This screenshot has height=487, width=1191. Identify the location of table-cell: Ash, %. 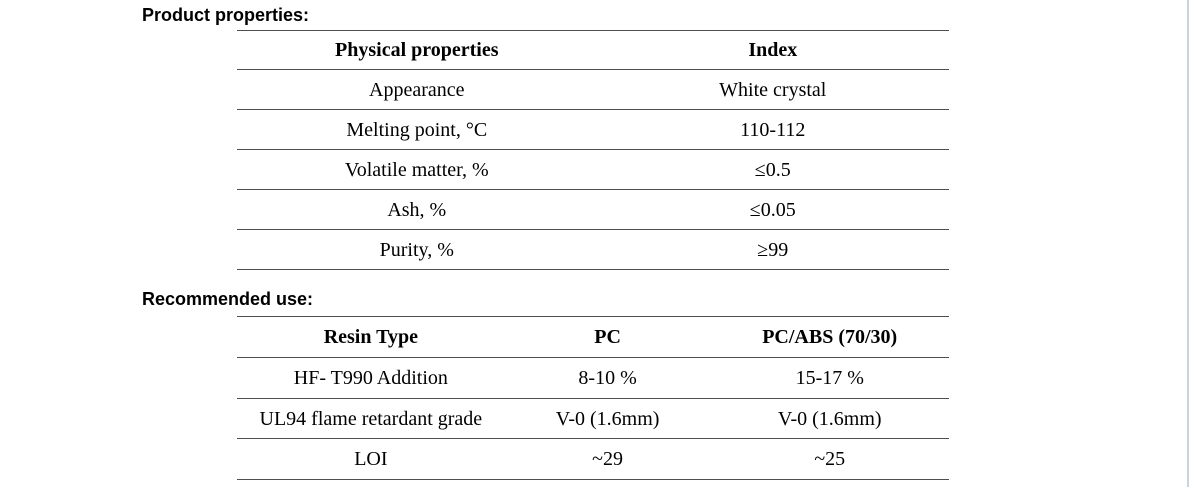
(417, 210).